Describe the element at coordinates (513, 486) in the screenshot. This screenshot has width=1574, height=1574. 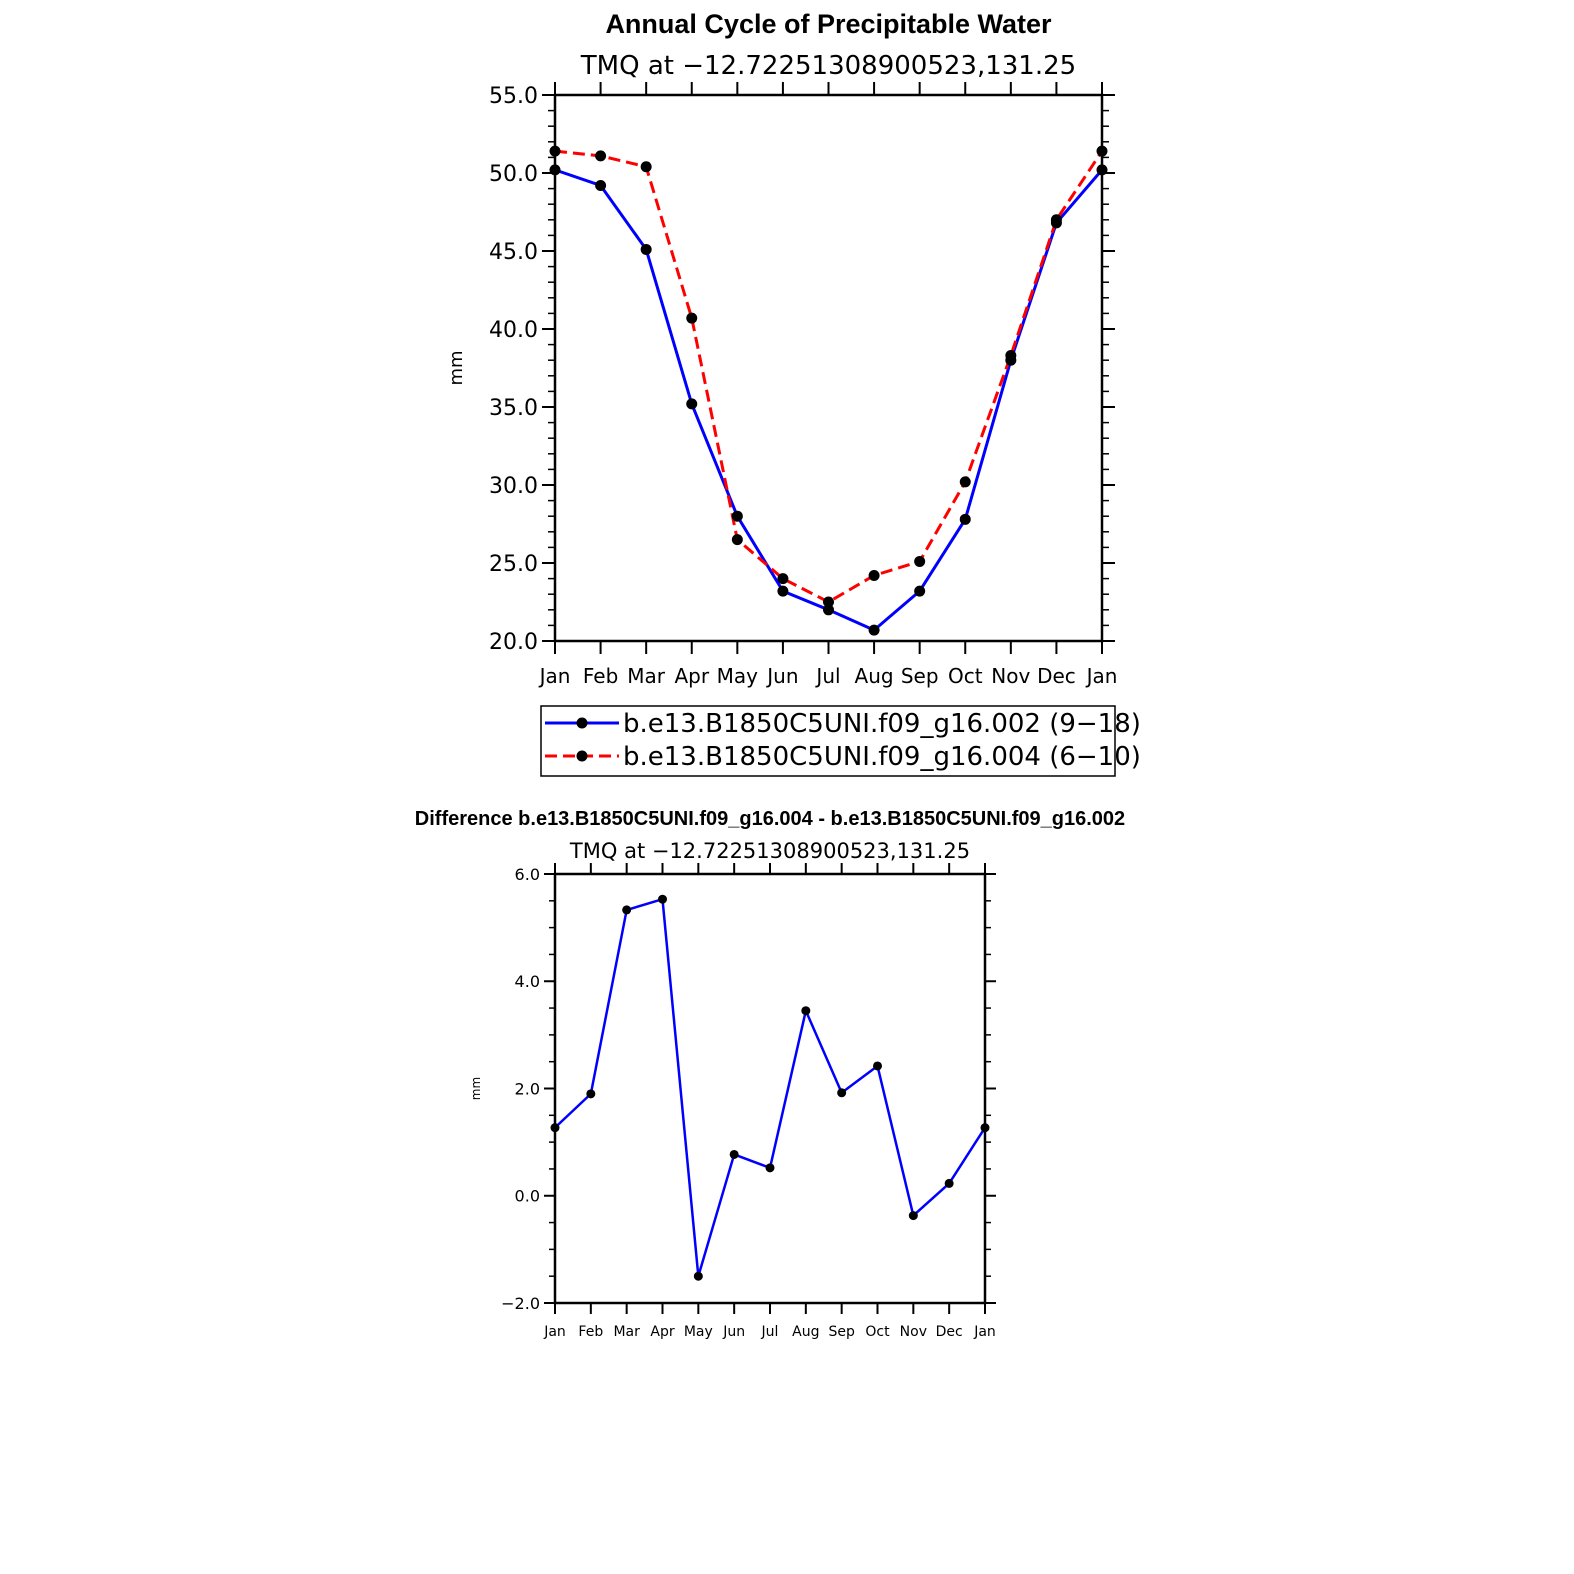
I see `y-tick-label: 30.0` at that location.